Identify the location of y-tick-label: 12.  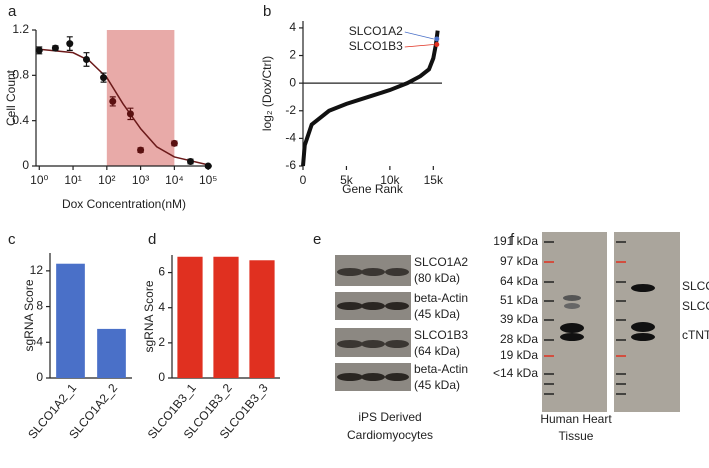
(37, 270).